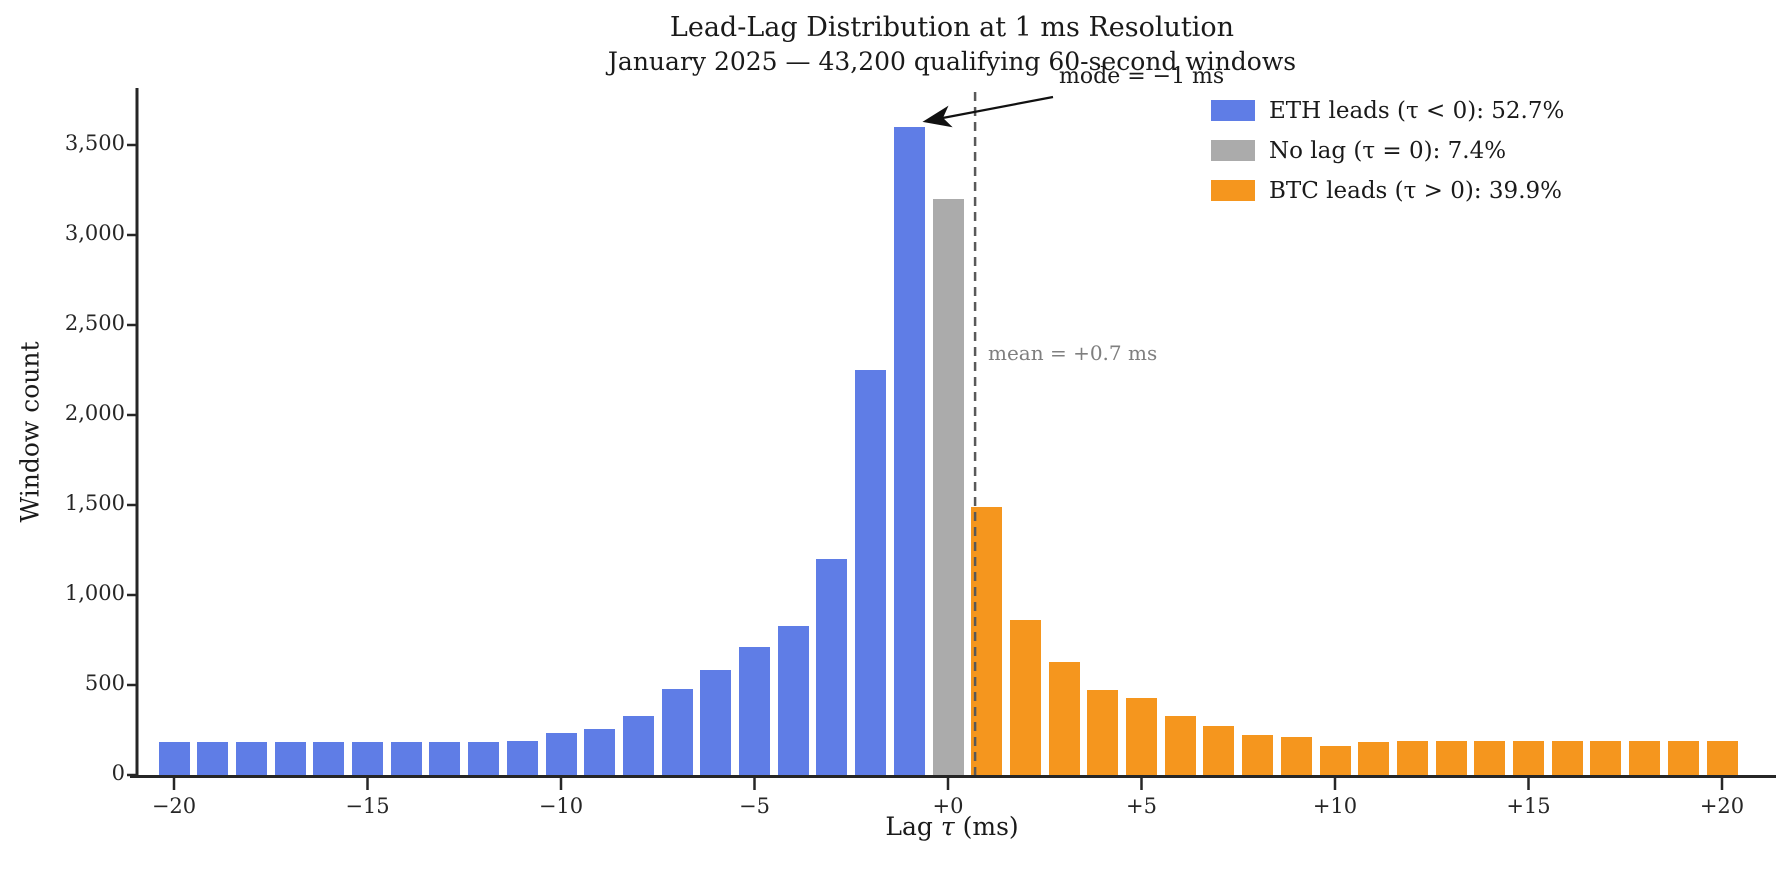  Describe the element at coordinates (94, 503) in the screenshot. I see `y-tick-label: 1,500` at that location.